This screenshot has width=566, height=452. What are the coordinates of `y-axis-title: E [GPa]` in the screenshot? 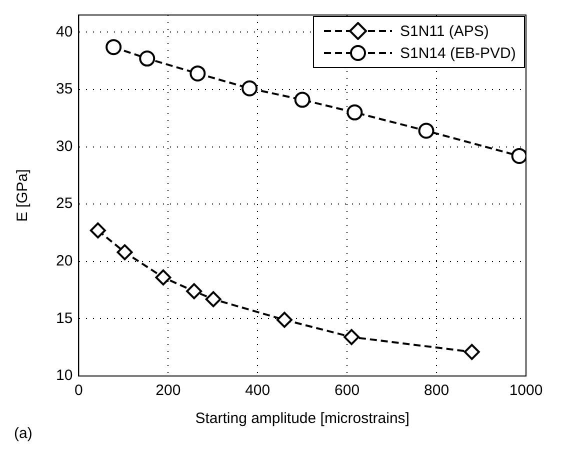 It's located at (23, 195).